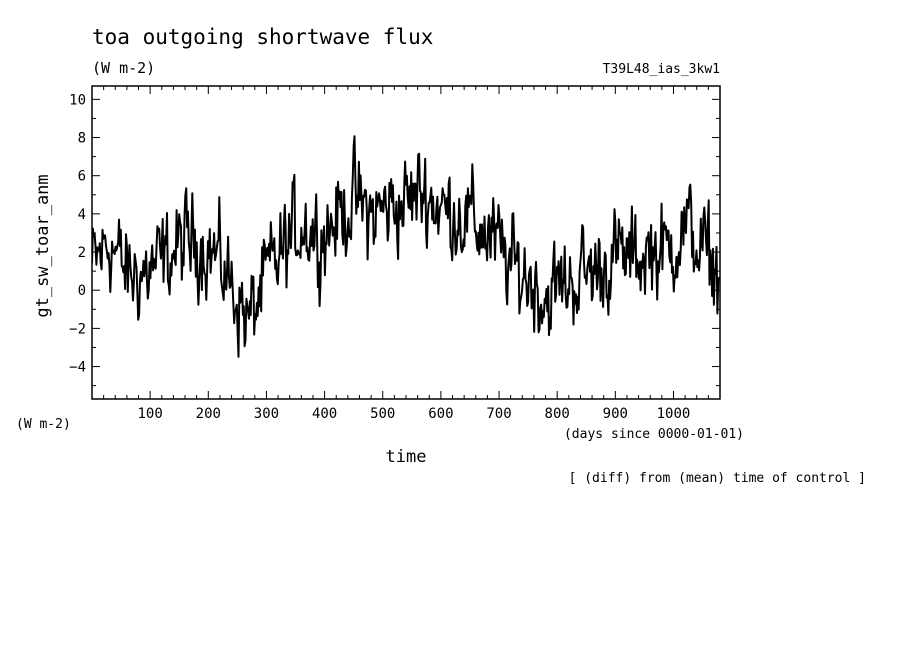  What do you see at coordinates (43, 424) in the screenshot?
I see `y-units-label: (W m-2)` at bounding box center [43, 424].